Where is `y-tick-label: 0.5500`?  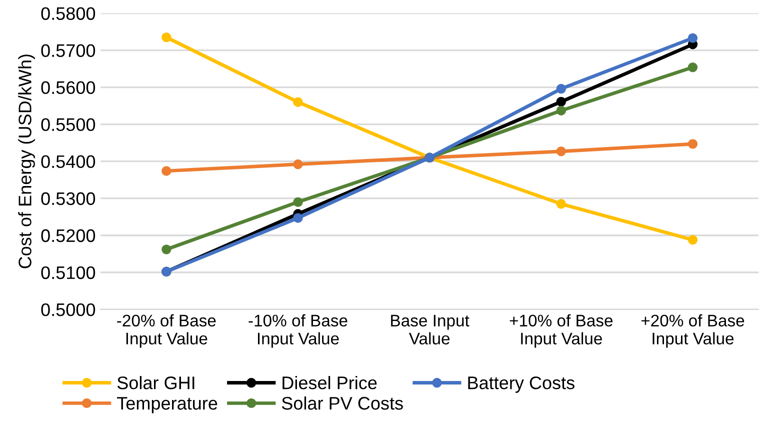 y-tick-label: 0.5500 is located at coordinates (68, 125).